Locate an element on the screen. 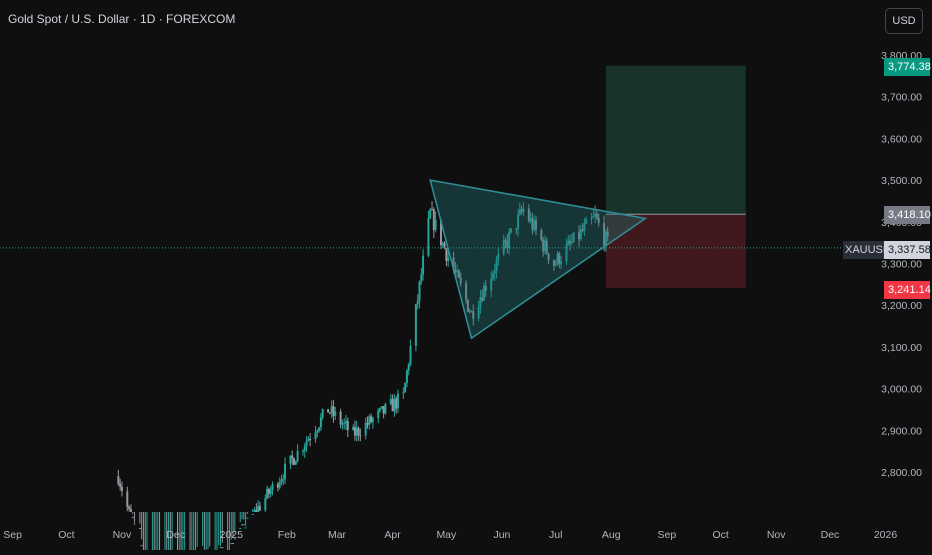  stop-zone is located at coordinates (675, 251).